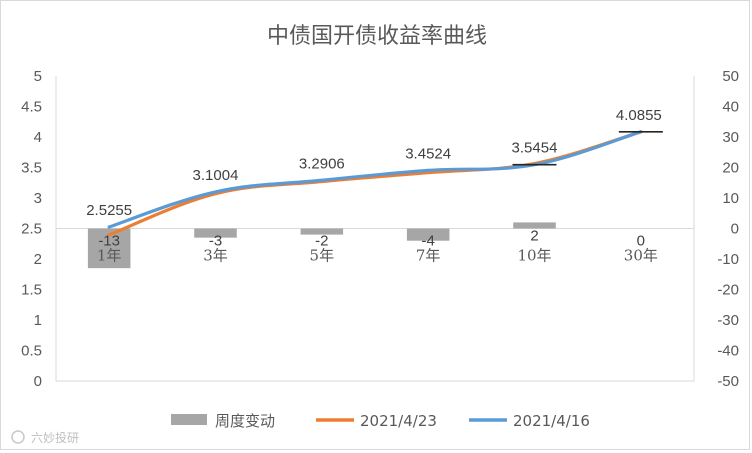  Describe the element at coordinates (31, 107) in the screenshot. I see `y-left-tick-label: 4.5` at that location.